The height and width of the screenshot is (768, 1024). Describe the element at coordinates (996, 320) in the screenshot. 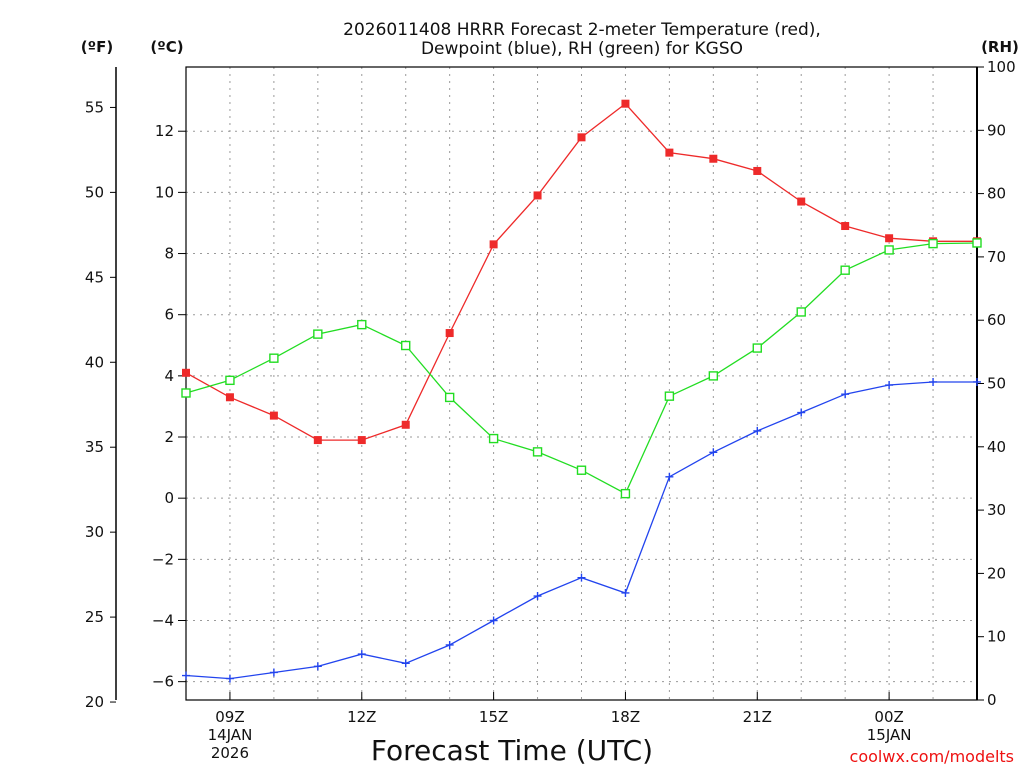

I see `rh-tick-label: 60` at that location.